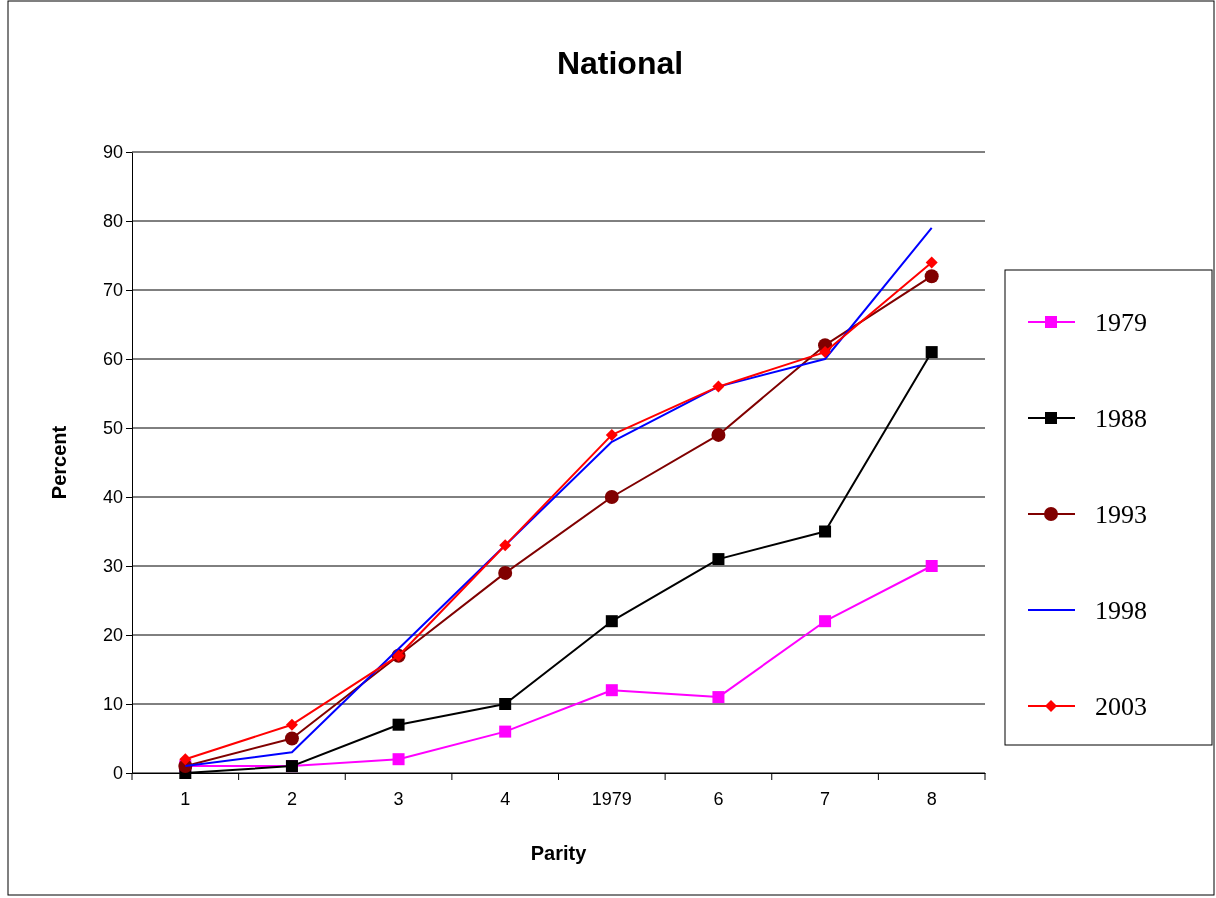 Image resolution: width=1216 pixels, height=898 pixels. I want to click on x-tick-label: 1, so click(185, 798).